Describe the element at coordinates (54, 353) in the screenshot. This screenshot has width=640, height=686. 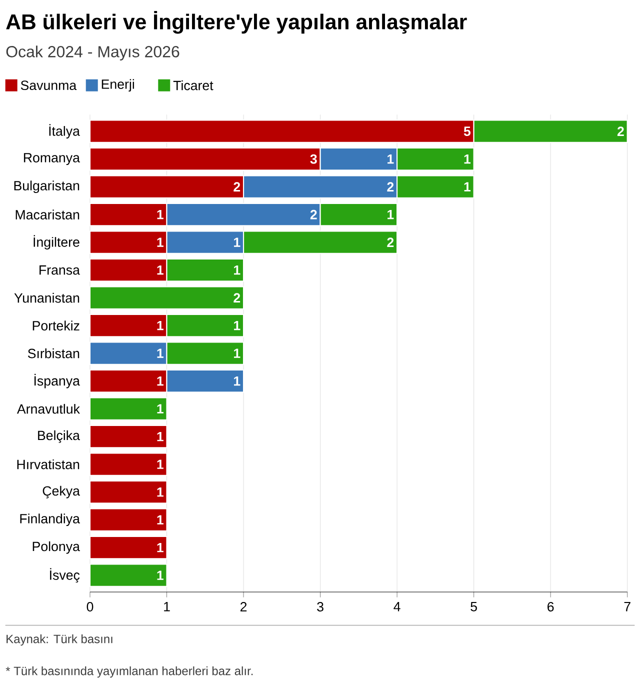
I see `y-tick-label: Sırbistan` at that location.